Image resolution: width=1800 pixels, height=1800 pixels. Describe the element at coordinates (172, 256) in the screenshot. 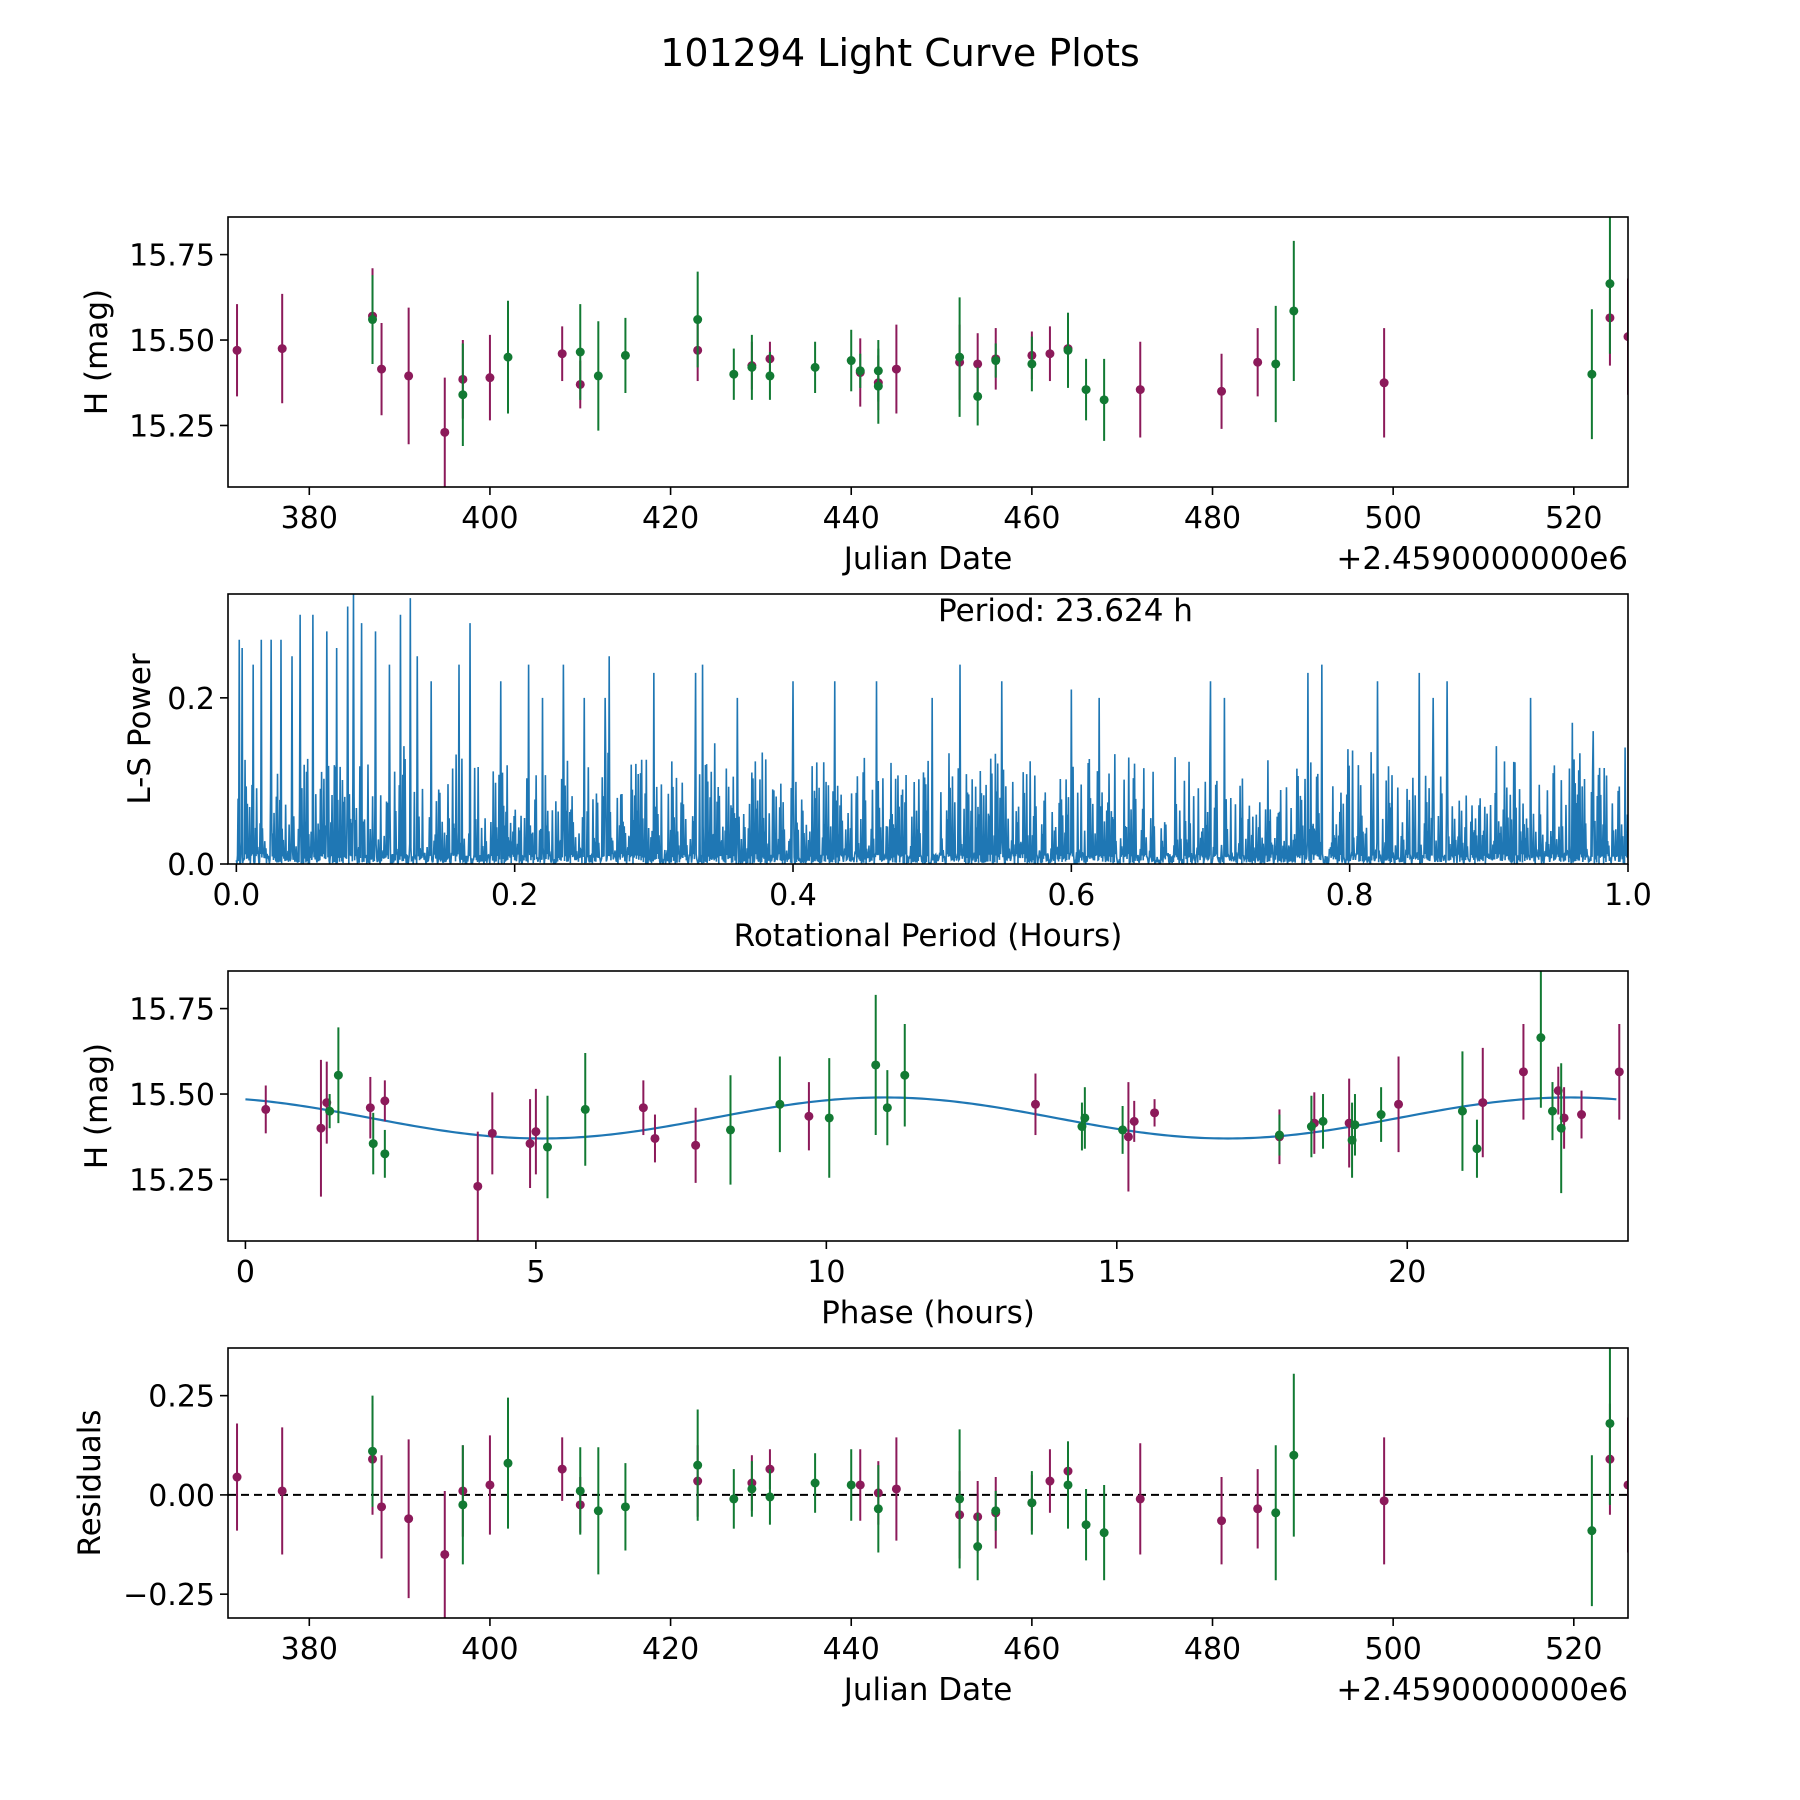

I see `y-tick-label: 15.75` at that location.